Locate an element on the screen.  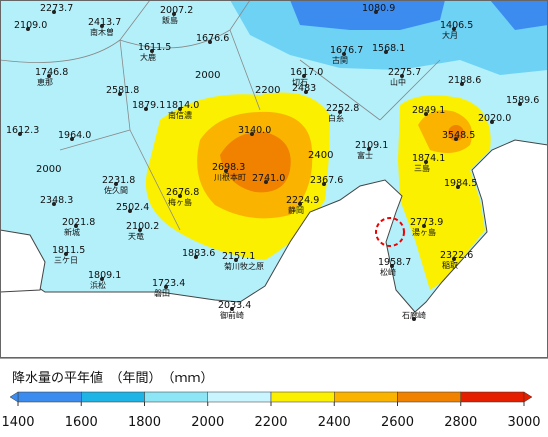
colorbar-tick-label: 2000 is located at coordinates (207, 422).